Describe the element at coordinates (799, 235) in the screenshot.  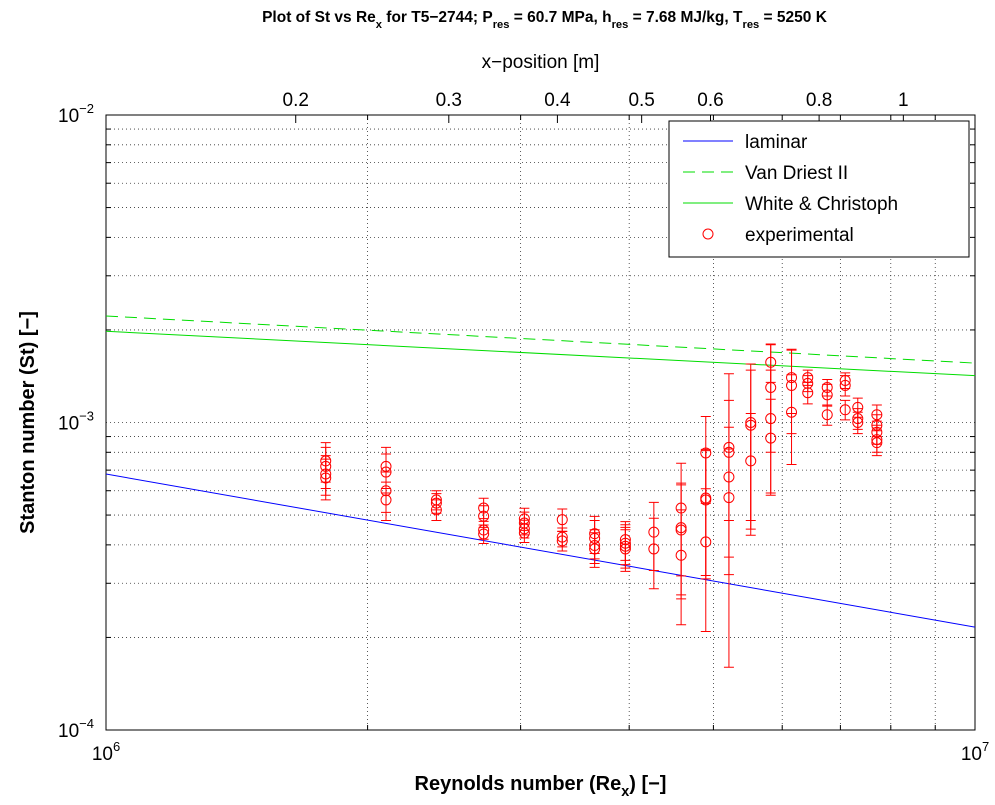
I see `legend-label: experimental` at that location.